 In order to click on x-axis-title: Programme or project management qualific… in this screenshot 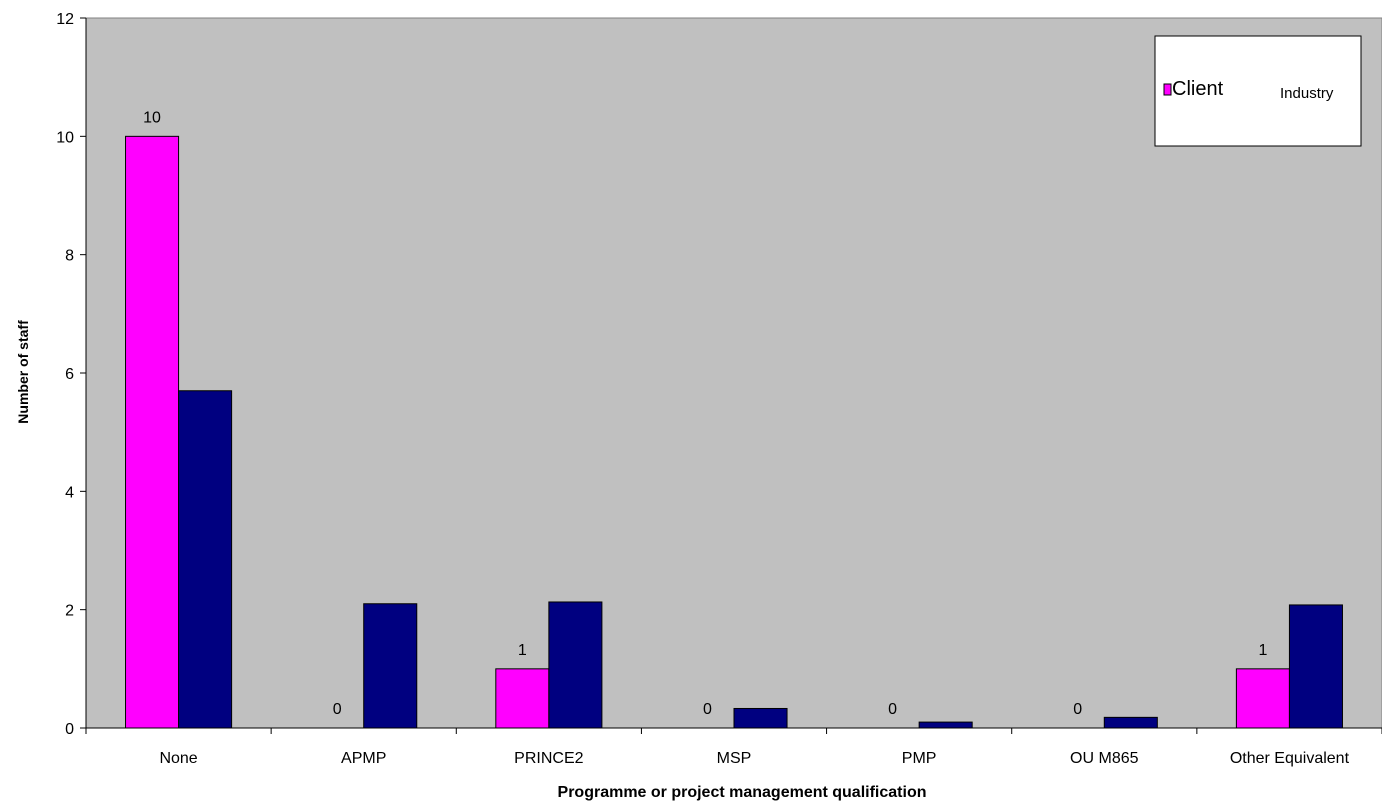, I will do `click(742, 792)`.